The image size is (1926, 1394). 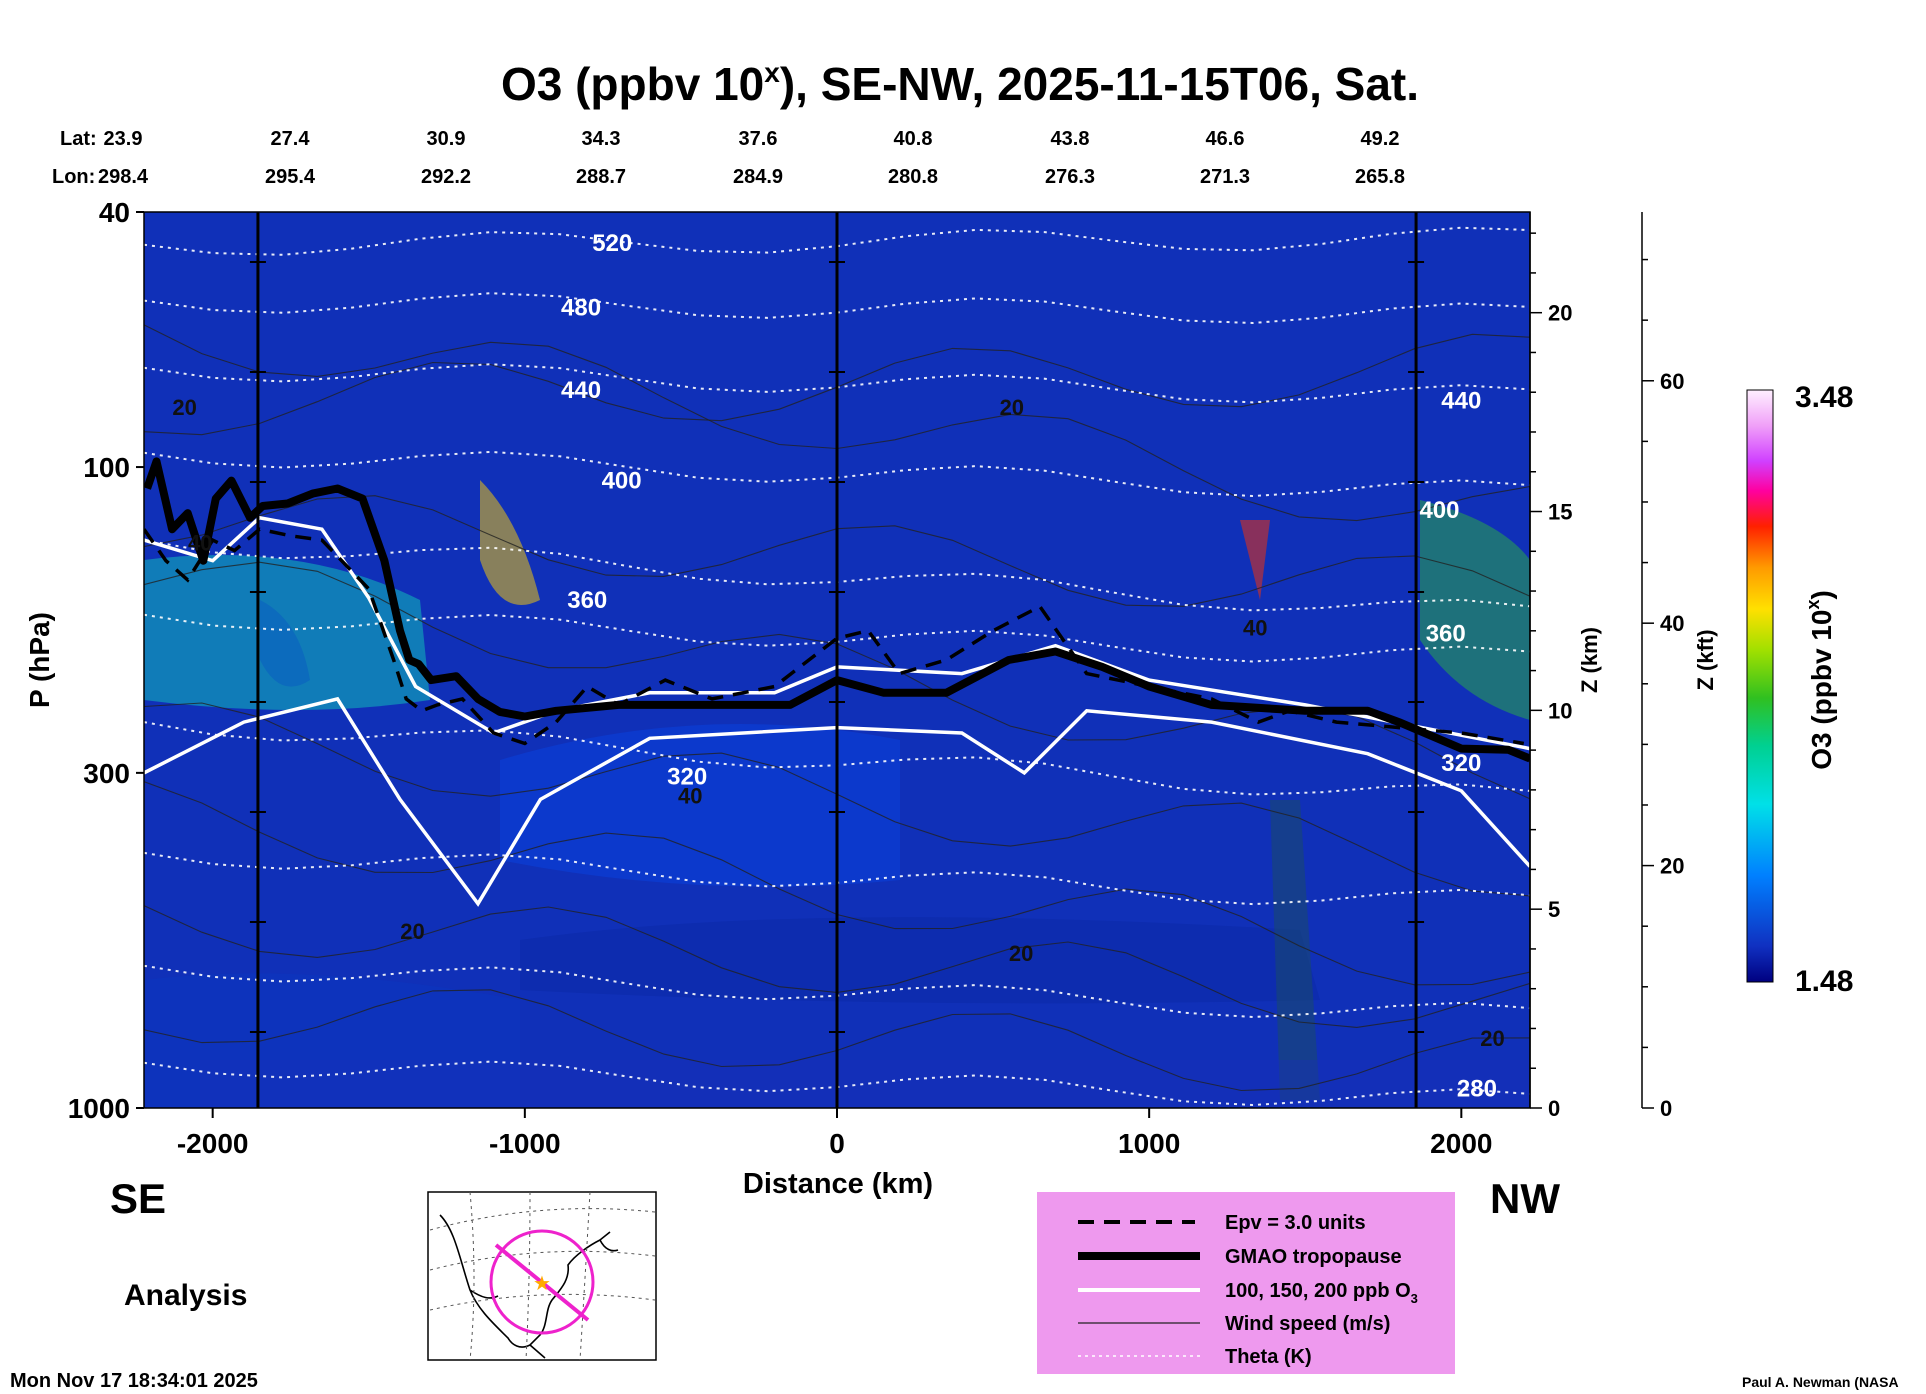 I want to click on z-km-tick-label: 15, so click(x=1560, y=512).